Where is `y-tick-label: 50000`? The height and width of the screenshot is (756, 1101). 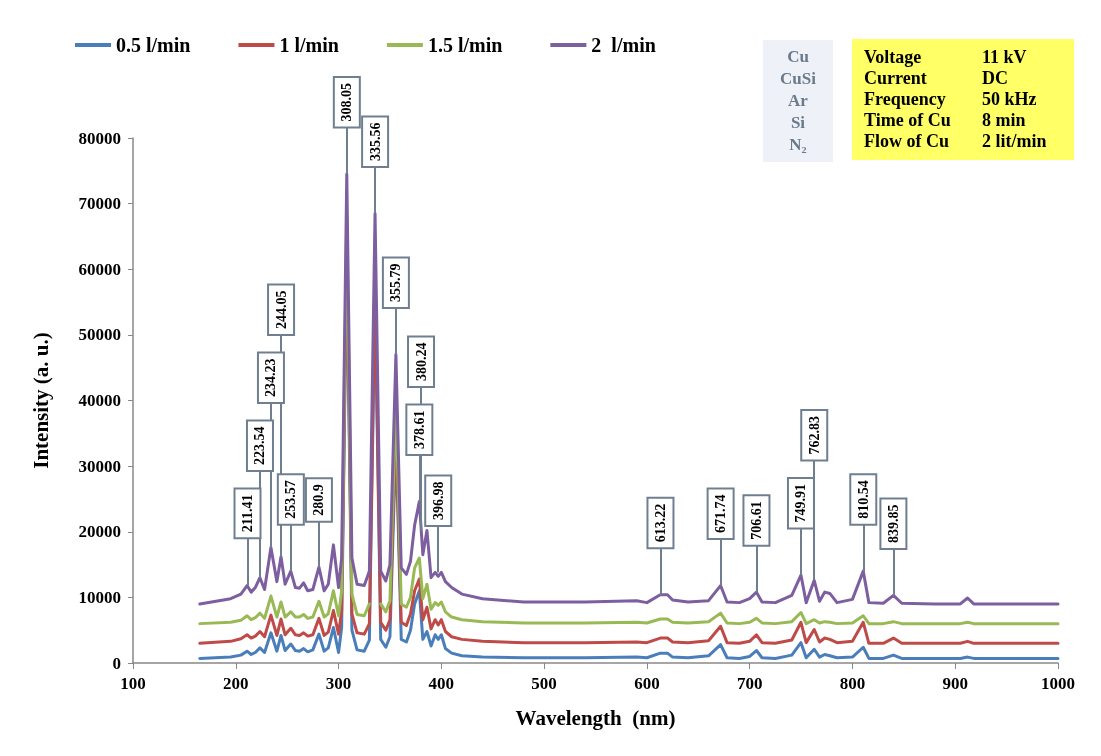
y-tick-label: 50000 is located at coordinates (99, 335).